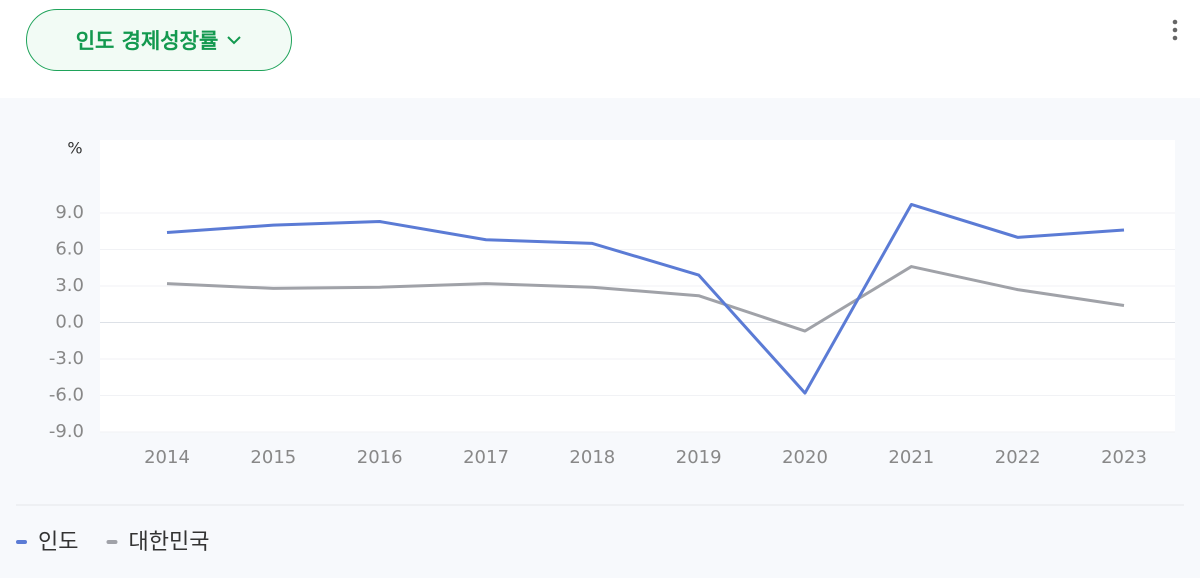  Describe the element at coordinates (592, 457) in the screenshot. I see `x-tick-label: 2018` at that location.